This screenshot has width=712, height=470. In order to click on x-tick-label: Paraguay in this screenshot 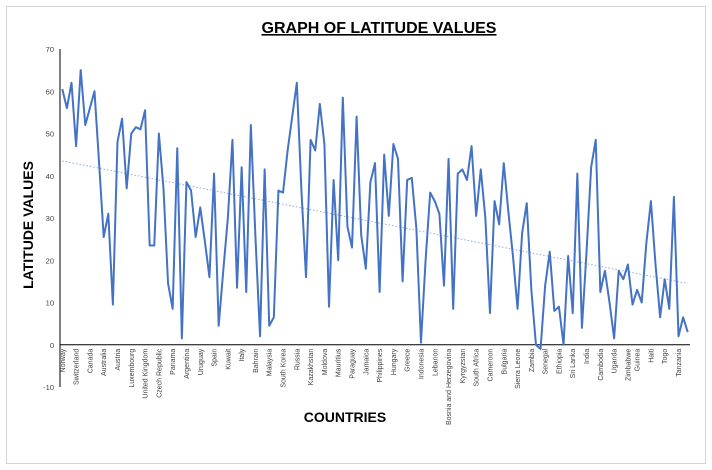, I will do `click(353, 363)`.